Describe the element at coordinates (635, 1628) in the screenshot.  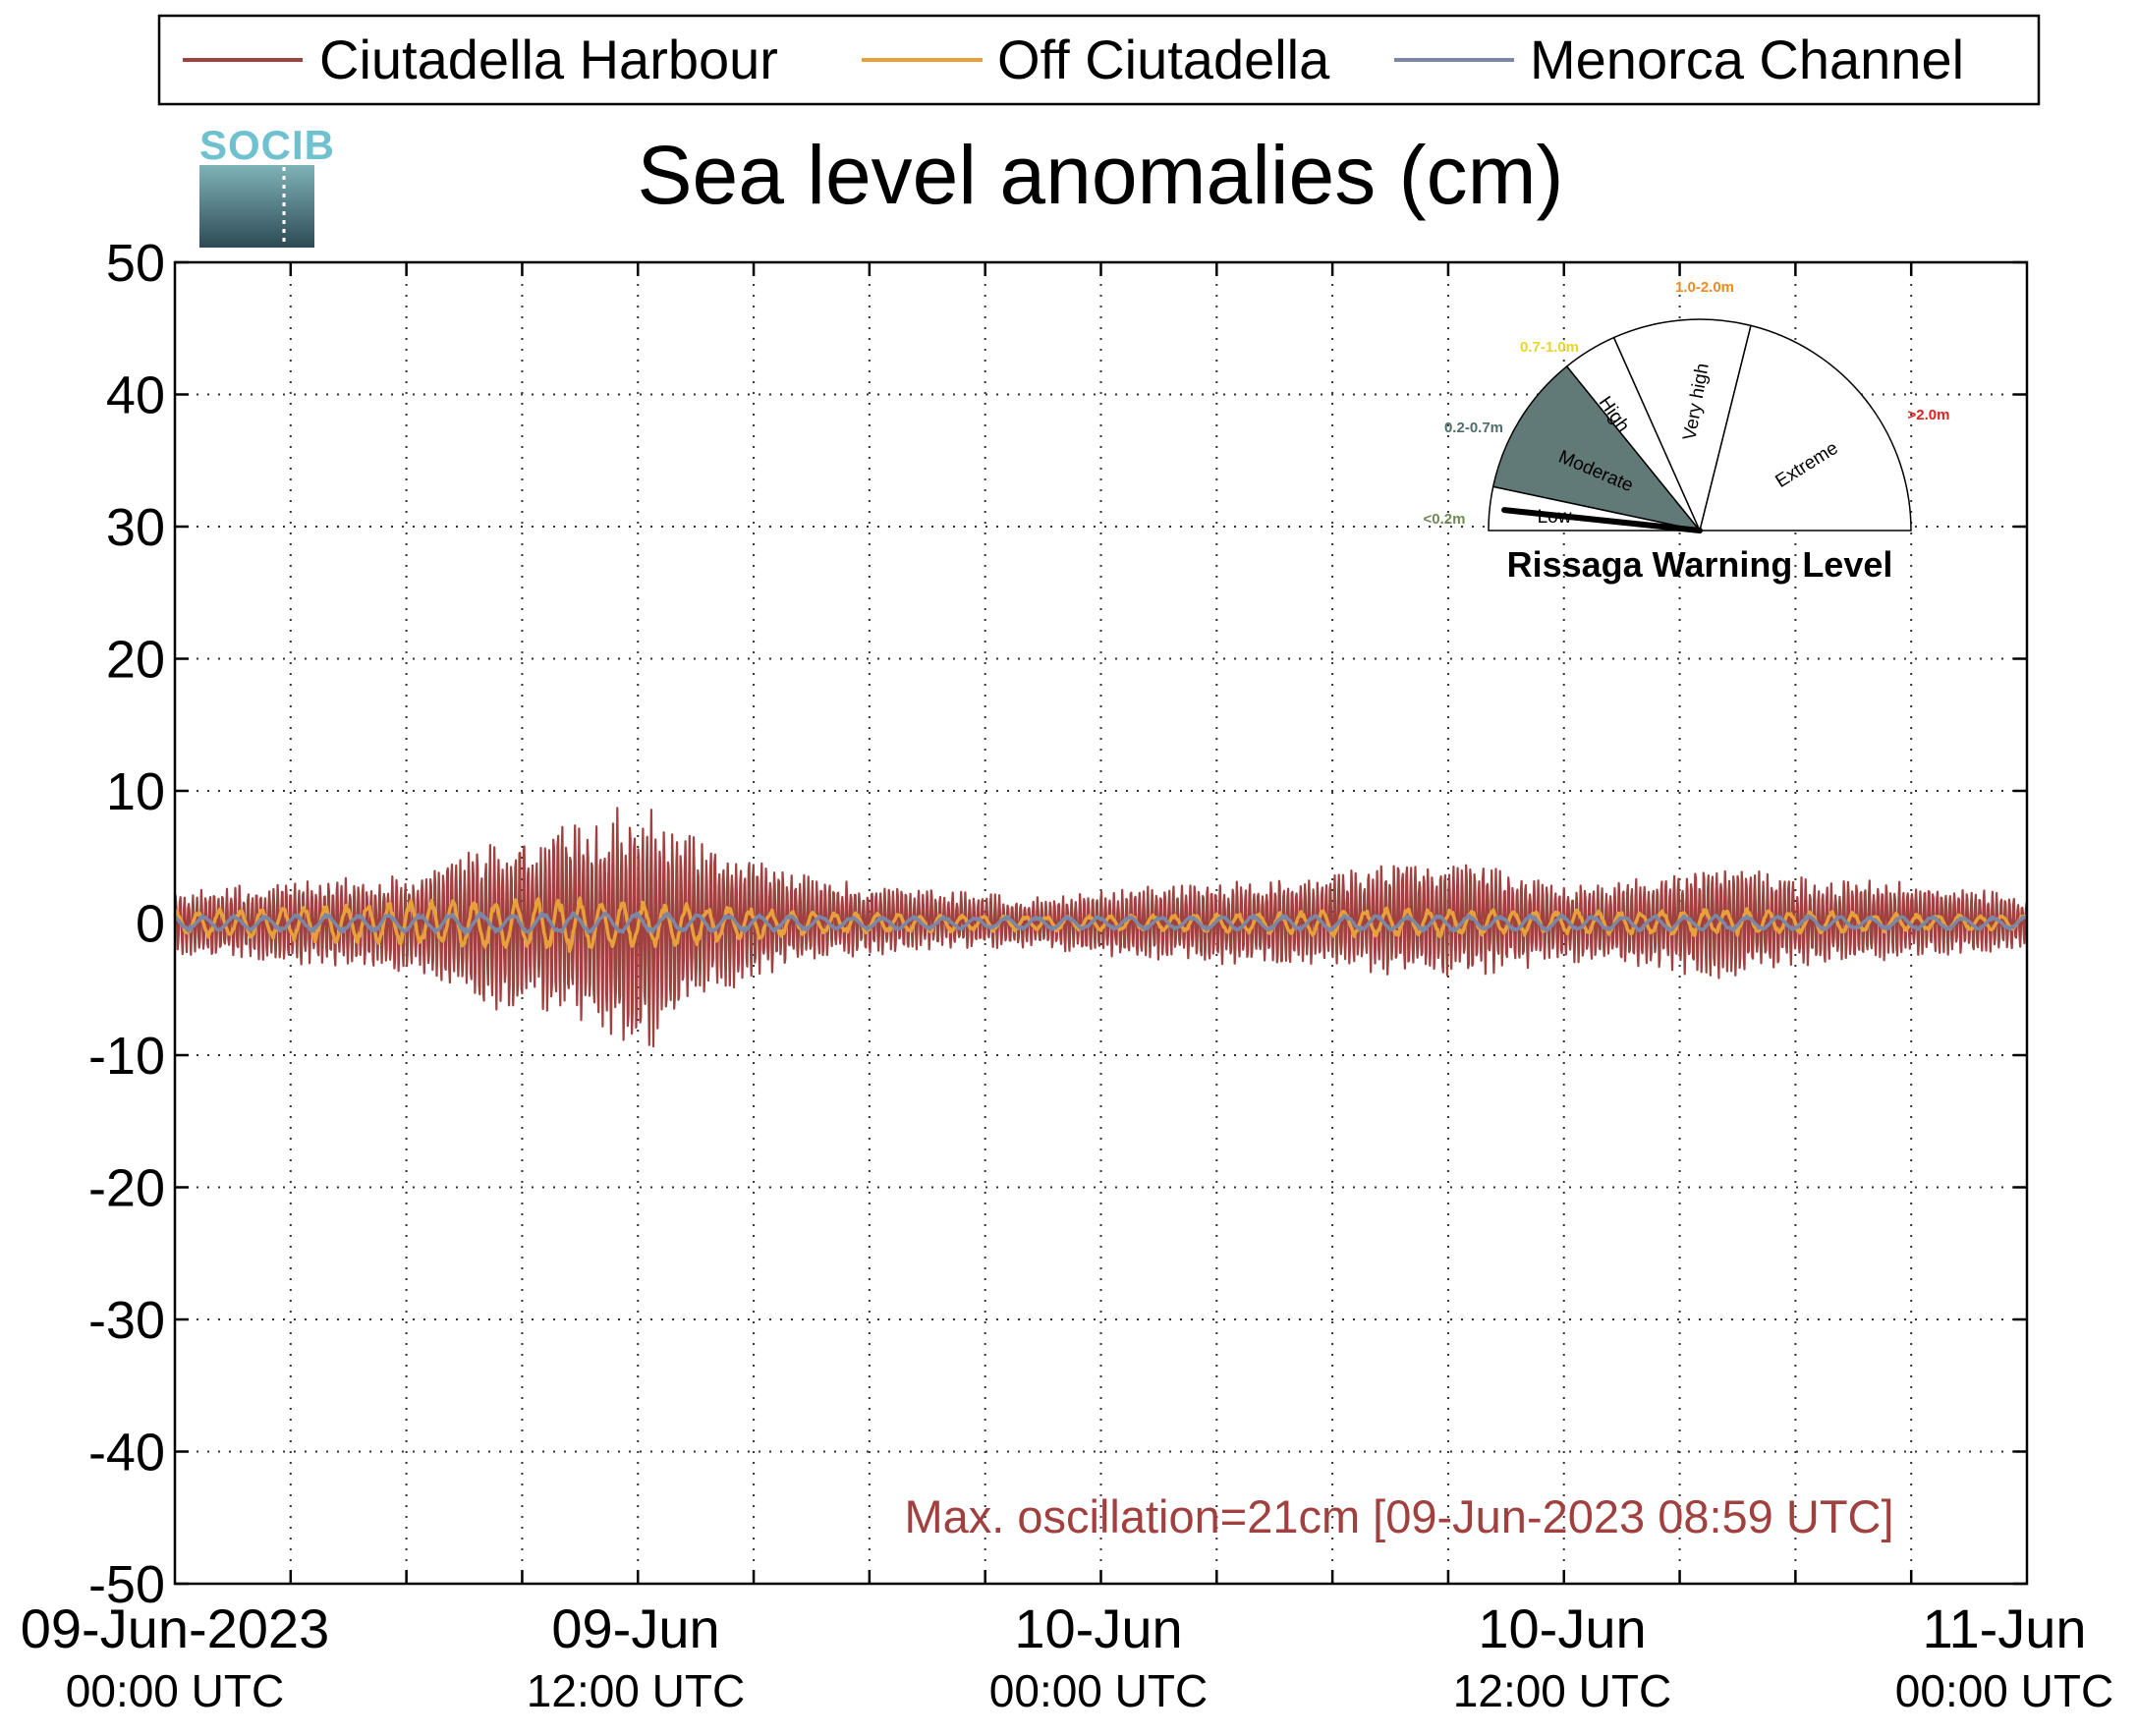
I see `x-tick-label-date: 09-Jun` at that location.